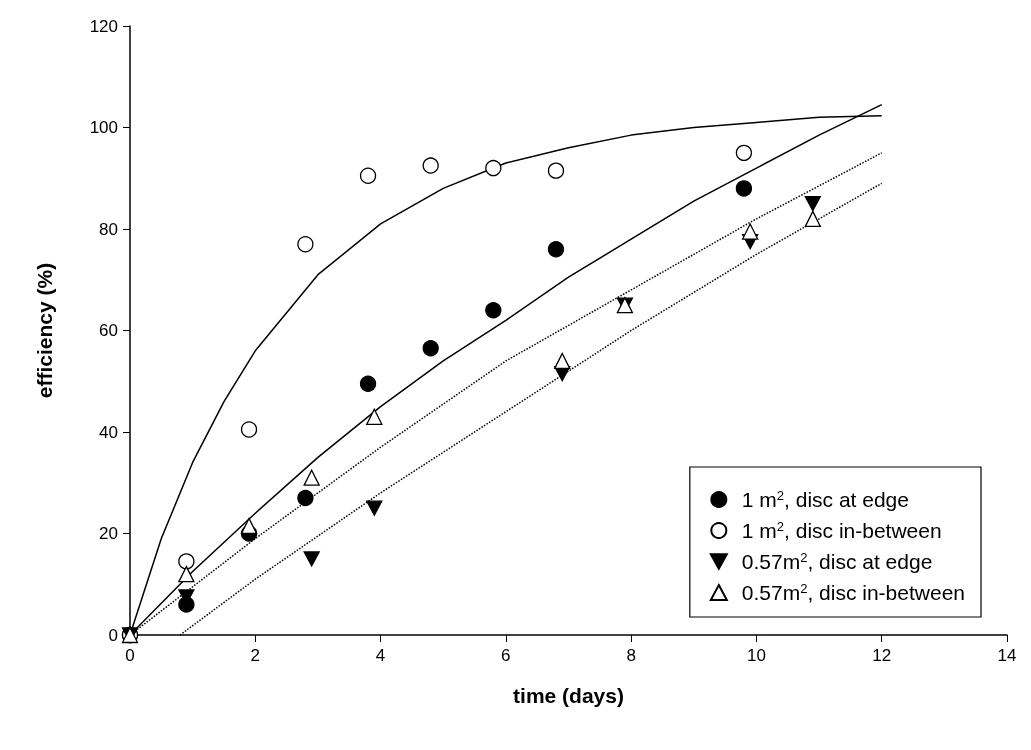 Image resolution: width=1031 pixels, height=750 pixels. I want to click on y-tick-label: 100, so click(103, 127).